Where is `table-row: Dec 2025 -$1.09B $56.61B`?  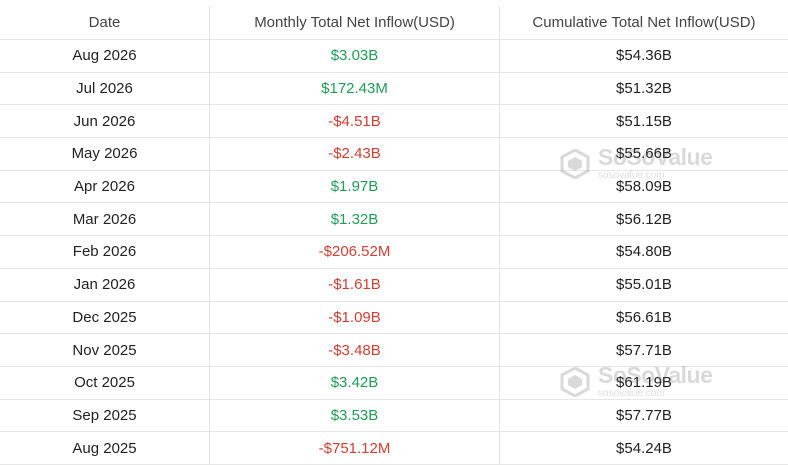 table-row: Dec 2025 -$1.09B $56.61B is located at coordinates (394, 318).